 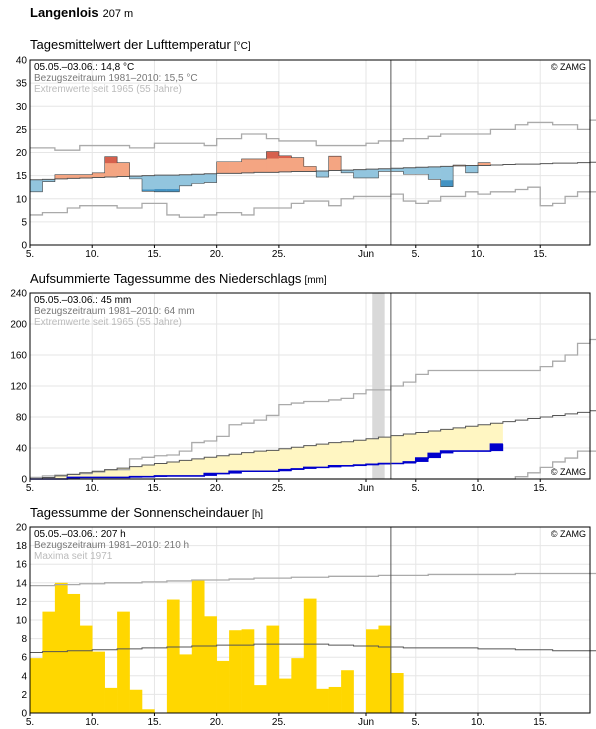 What do you see at coordinates (568, 472) in the screenshot?
I see `precipitation-credit: © ZAMG` at bounding box center [568, 472].